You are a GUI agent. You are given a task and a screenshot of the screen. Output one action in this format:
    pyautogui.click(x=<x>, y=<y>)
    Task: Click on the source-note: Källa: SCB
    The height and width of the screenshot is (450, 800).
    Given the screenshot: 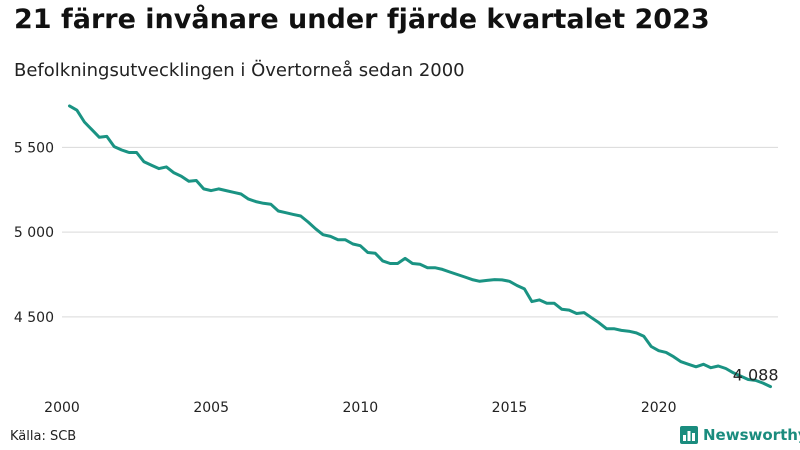 What is the action you would take?
    pyautogui.click(x=43, y=436)
    